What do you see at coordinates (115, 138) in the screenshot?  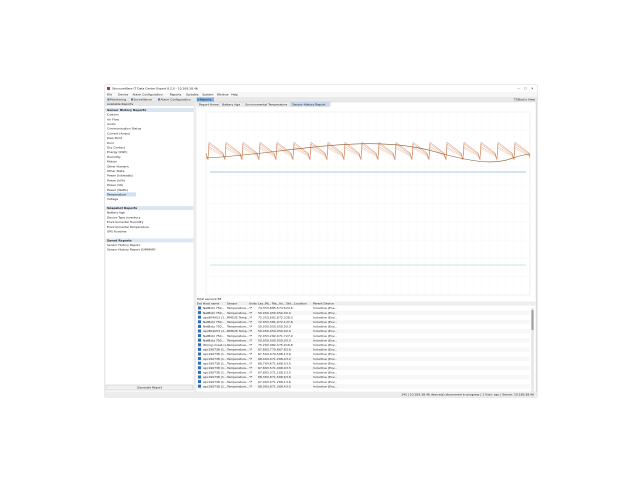 I see `report-item: Dew Point` at bounding box center [115, 138].